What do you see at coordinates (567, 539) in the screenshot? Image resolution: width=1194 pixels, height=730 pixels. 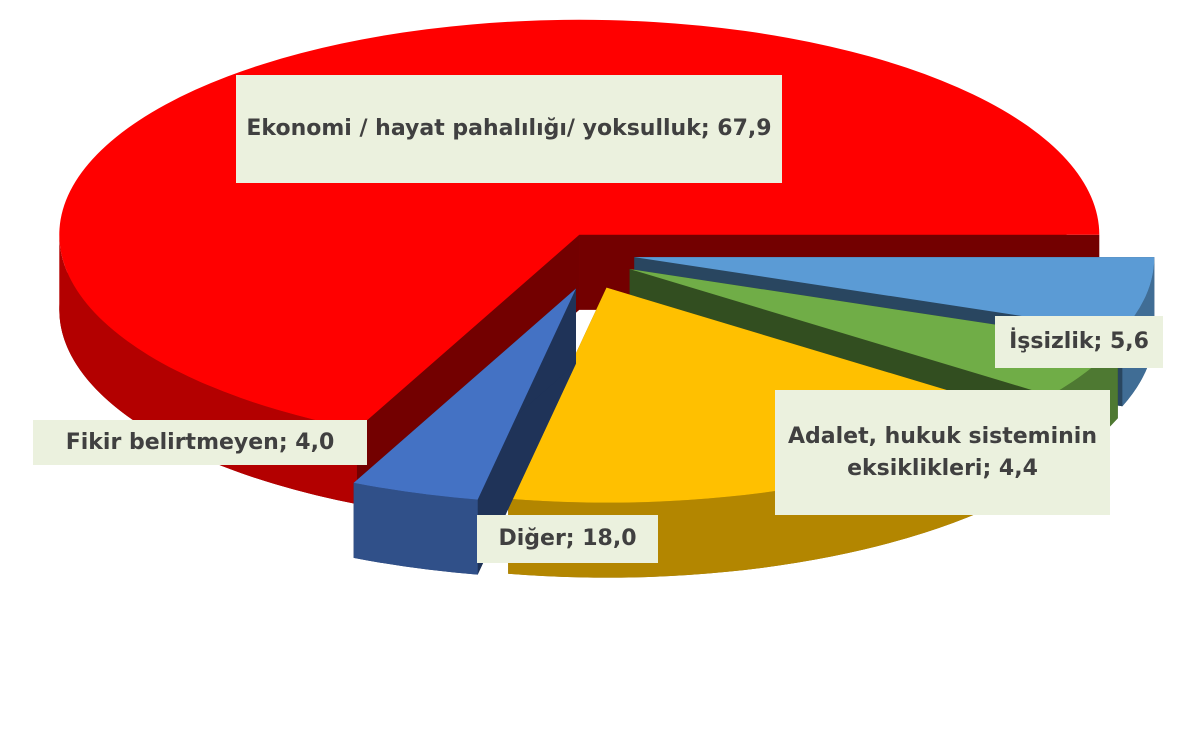 I see `data-label: Diğer; 18,0` at bounding box center [567, 539].